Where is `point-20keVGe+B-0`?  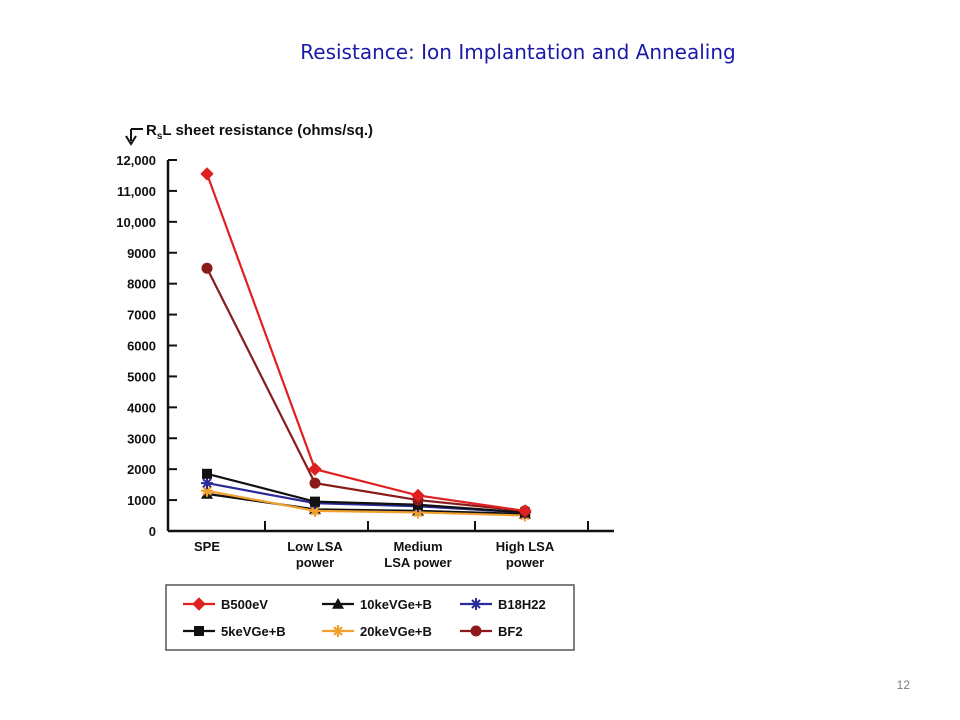
point-20keVGe+B-0 is located at coordinates (207, 490).